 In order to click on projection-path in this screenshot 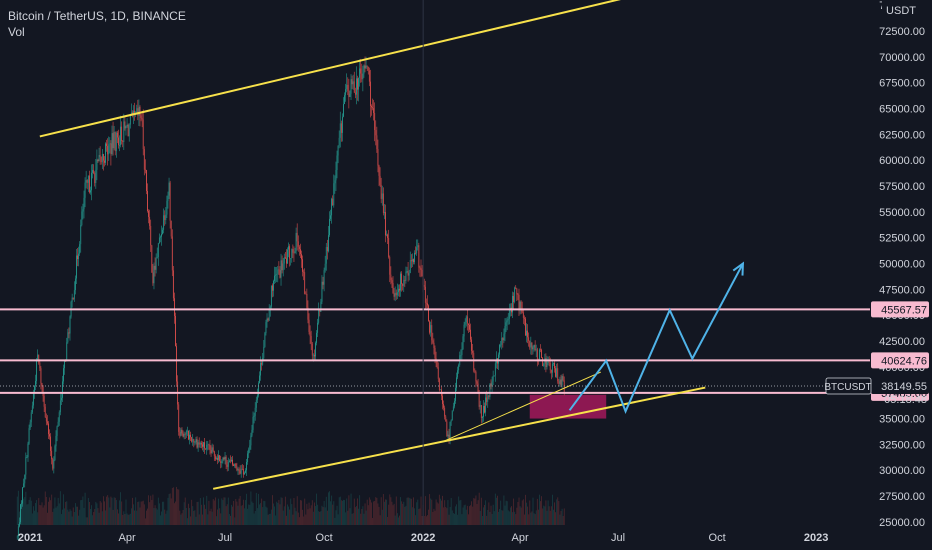, I will do `click(656, 338)`.